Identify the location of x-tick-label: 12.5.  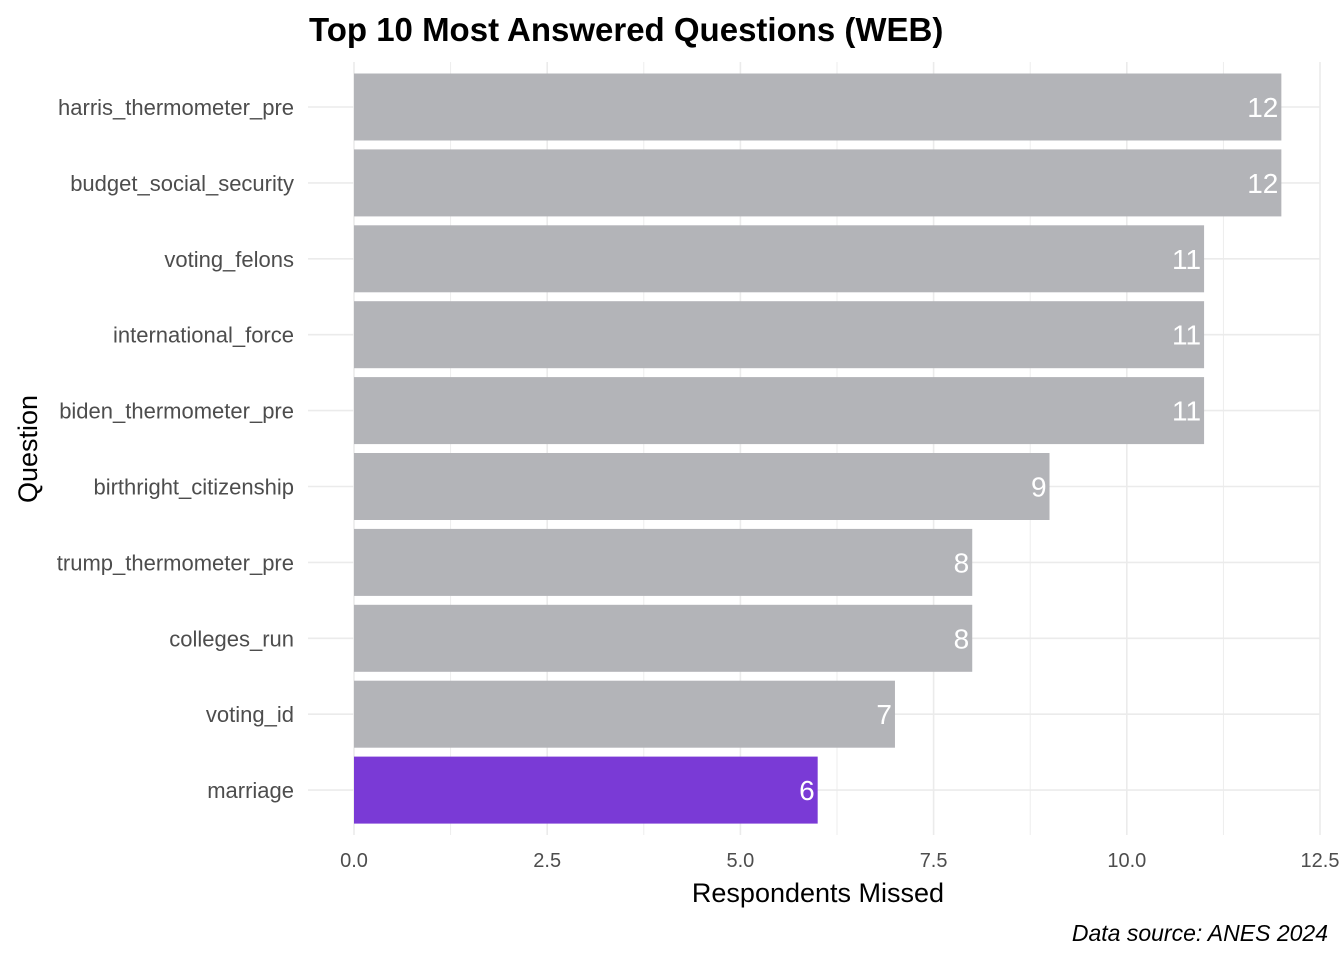
(1320, 861).